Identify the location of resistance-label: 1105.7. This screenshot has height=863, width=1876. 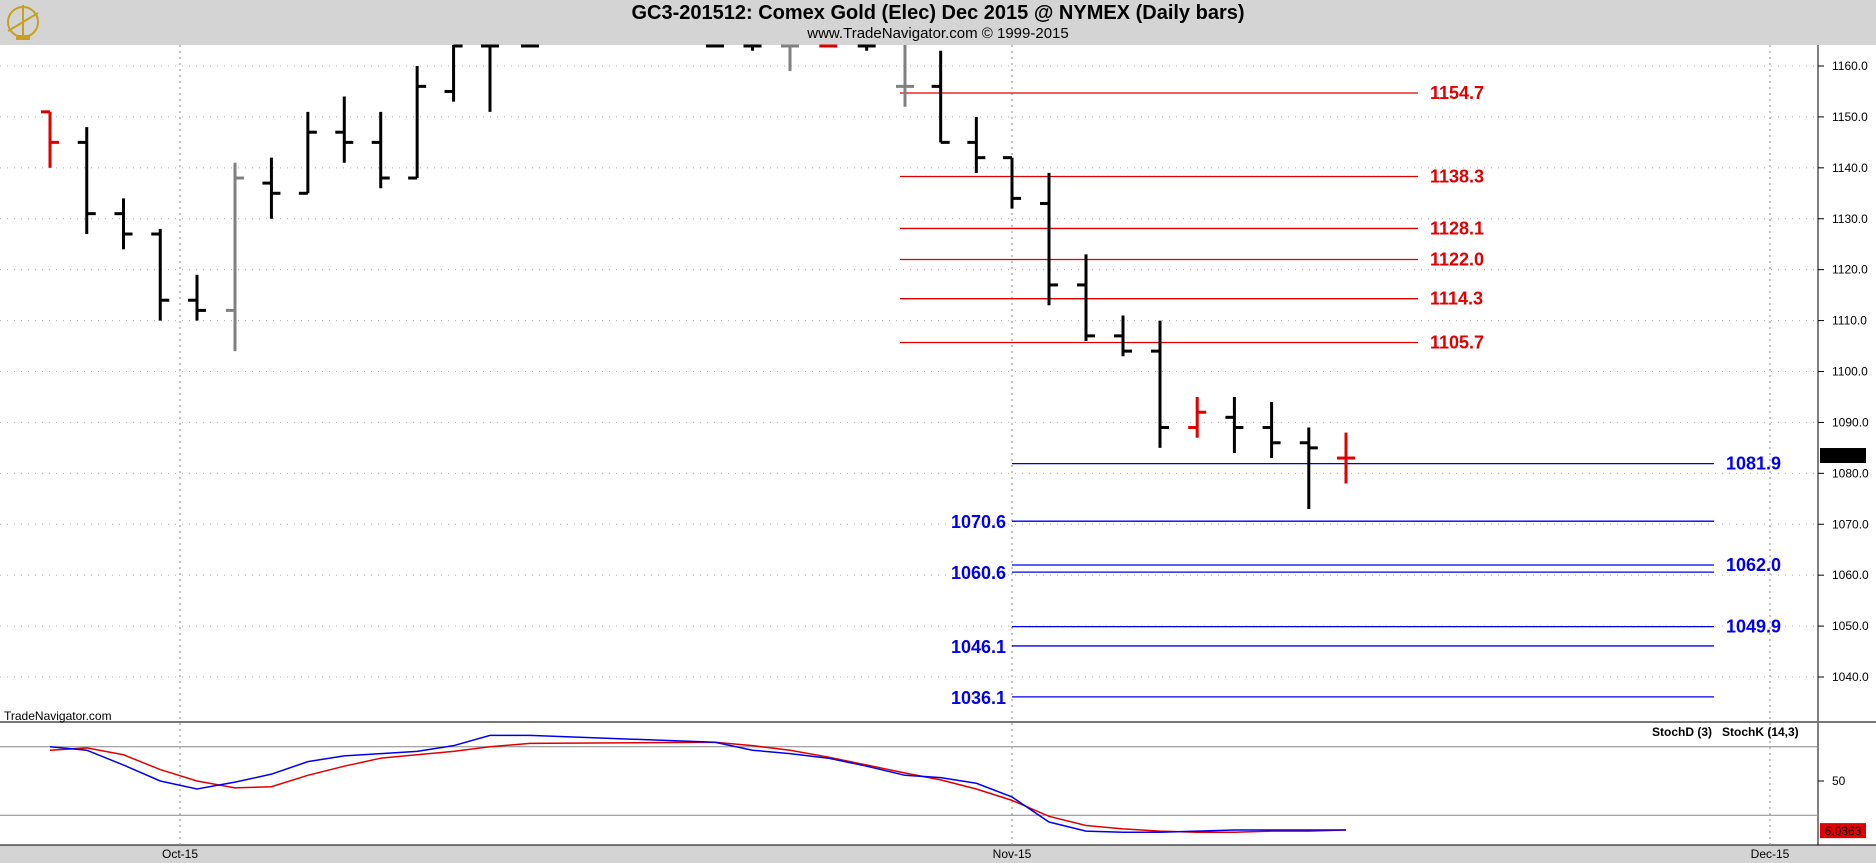
(1457, 342).